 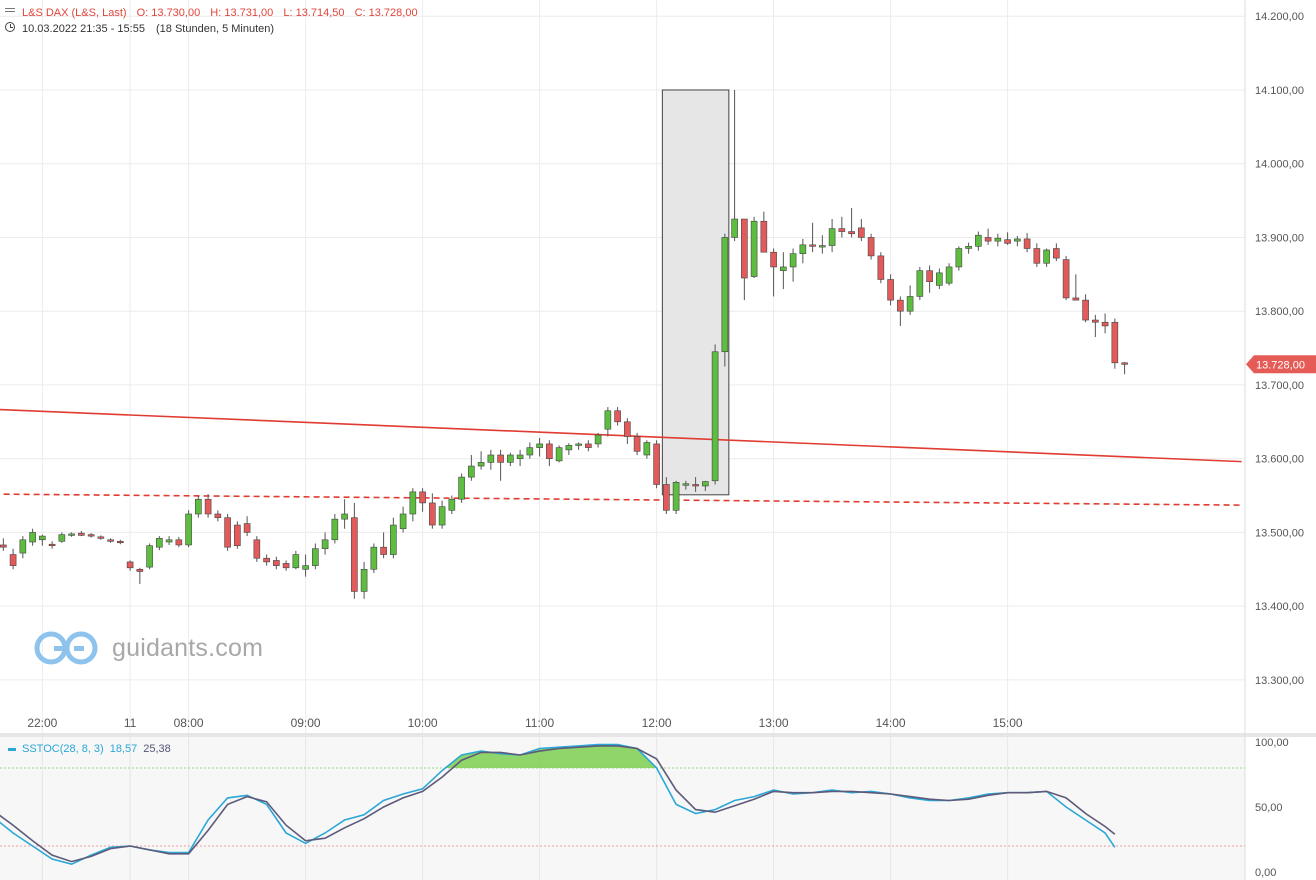 I want to click on highlight-box, so click(x=695, y=292).